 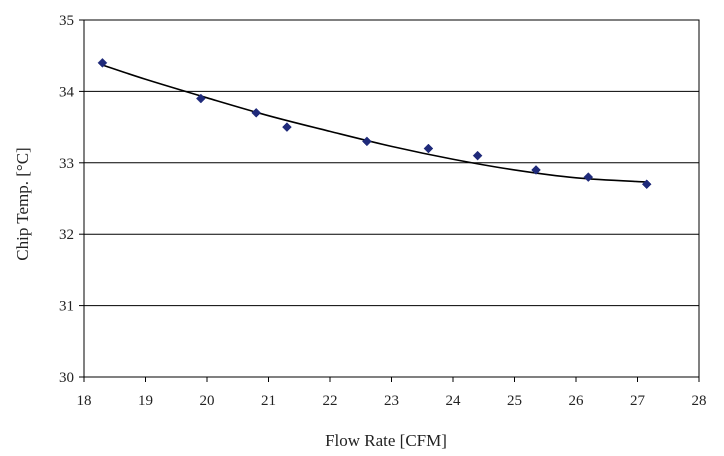 I want to click on x-tick-label: 27, so click(x=638, y=401).